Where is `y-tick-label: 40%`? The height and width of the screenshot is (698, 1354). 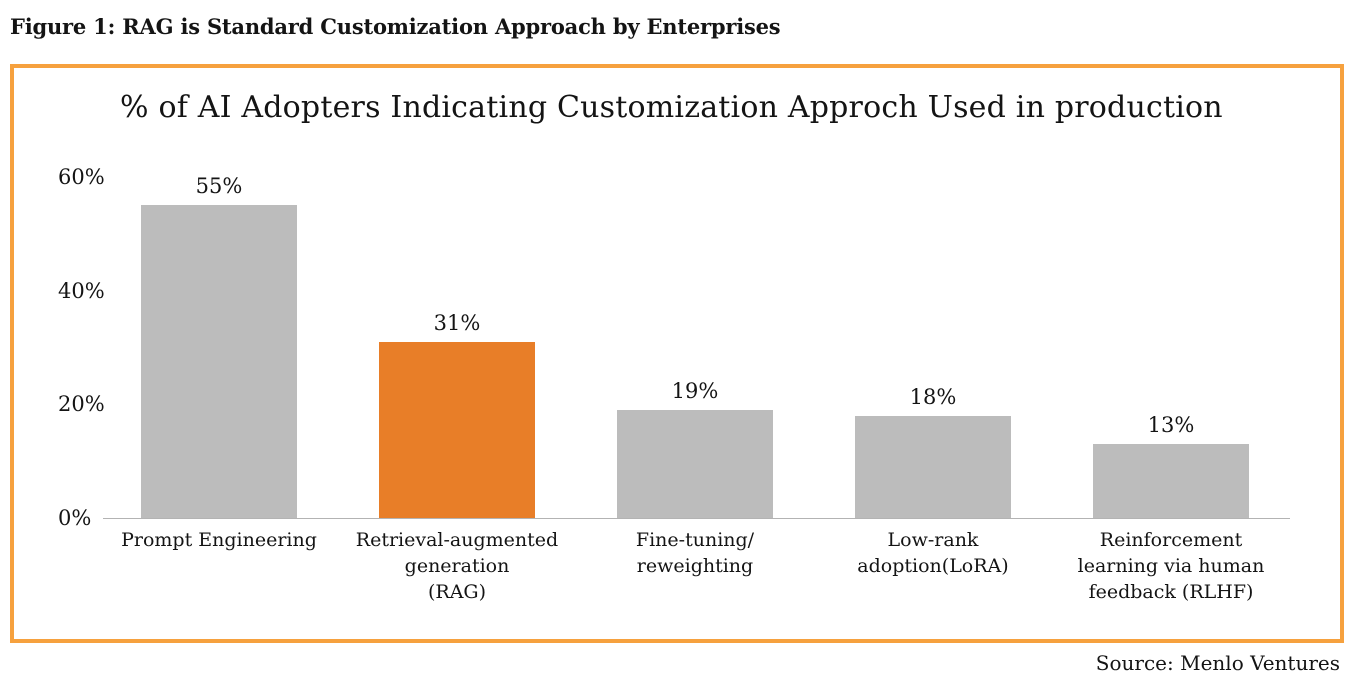 y-tick-label: 40% is located at coordinates (81, 290).